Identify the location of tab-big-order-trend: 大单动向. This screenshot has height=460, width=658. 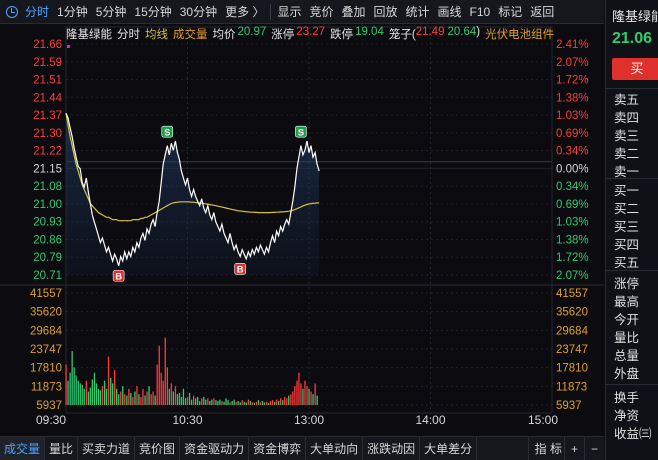
(335, 448).